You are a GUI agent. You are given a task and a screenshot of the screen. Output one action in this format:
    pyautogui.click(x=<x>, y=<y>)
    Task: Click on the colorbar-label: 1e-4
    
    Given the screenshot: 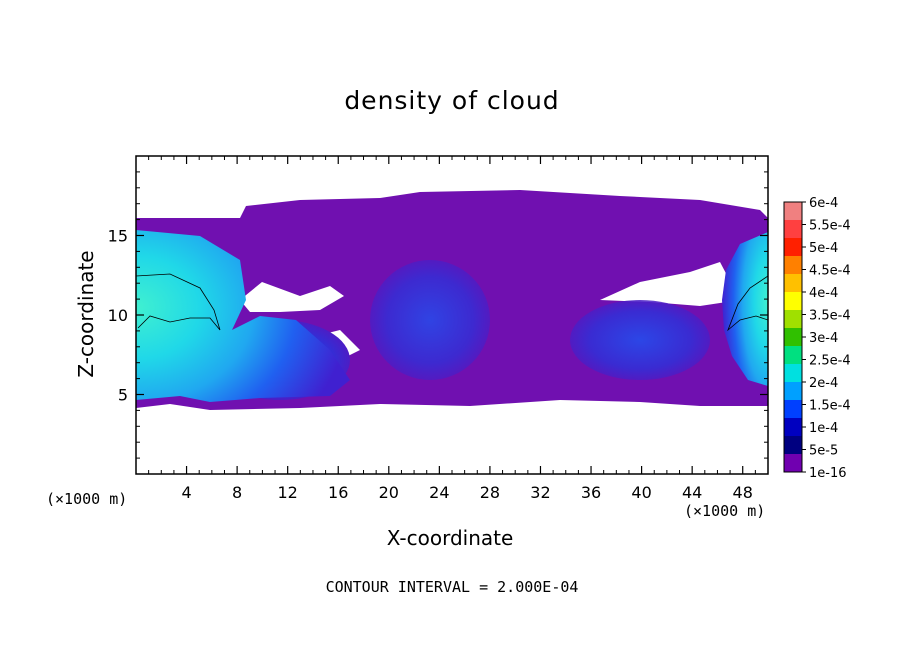 What is the action you would take?
    pyautogui.click(x=823, y=428)
    